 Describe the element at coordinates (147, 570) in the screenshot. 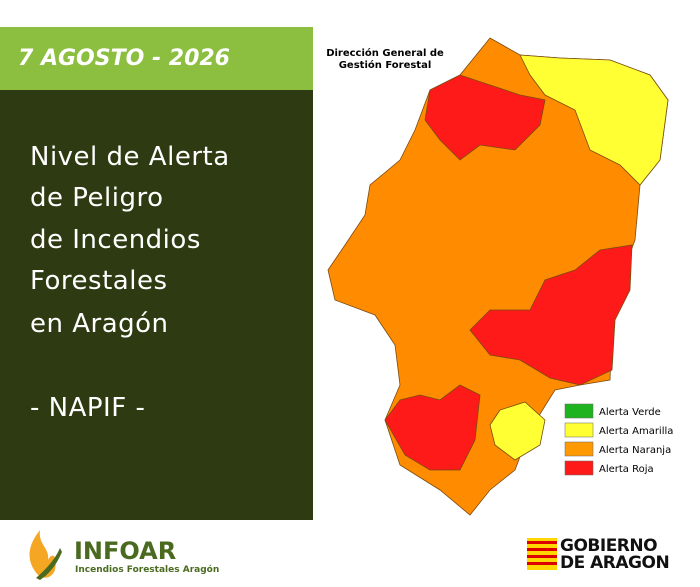

I see `logo-tagline: Incendios Forestales Aragón` at that location.